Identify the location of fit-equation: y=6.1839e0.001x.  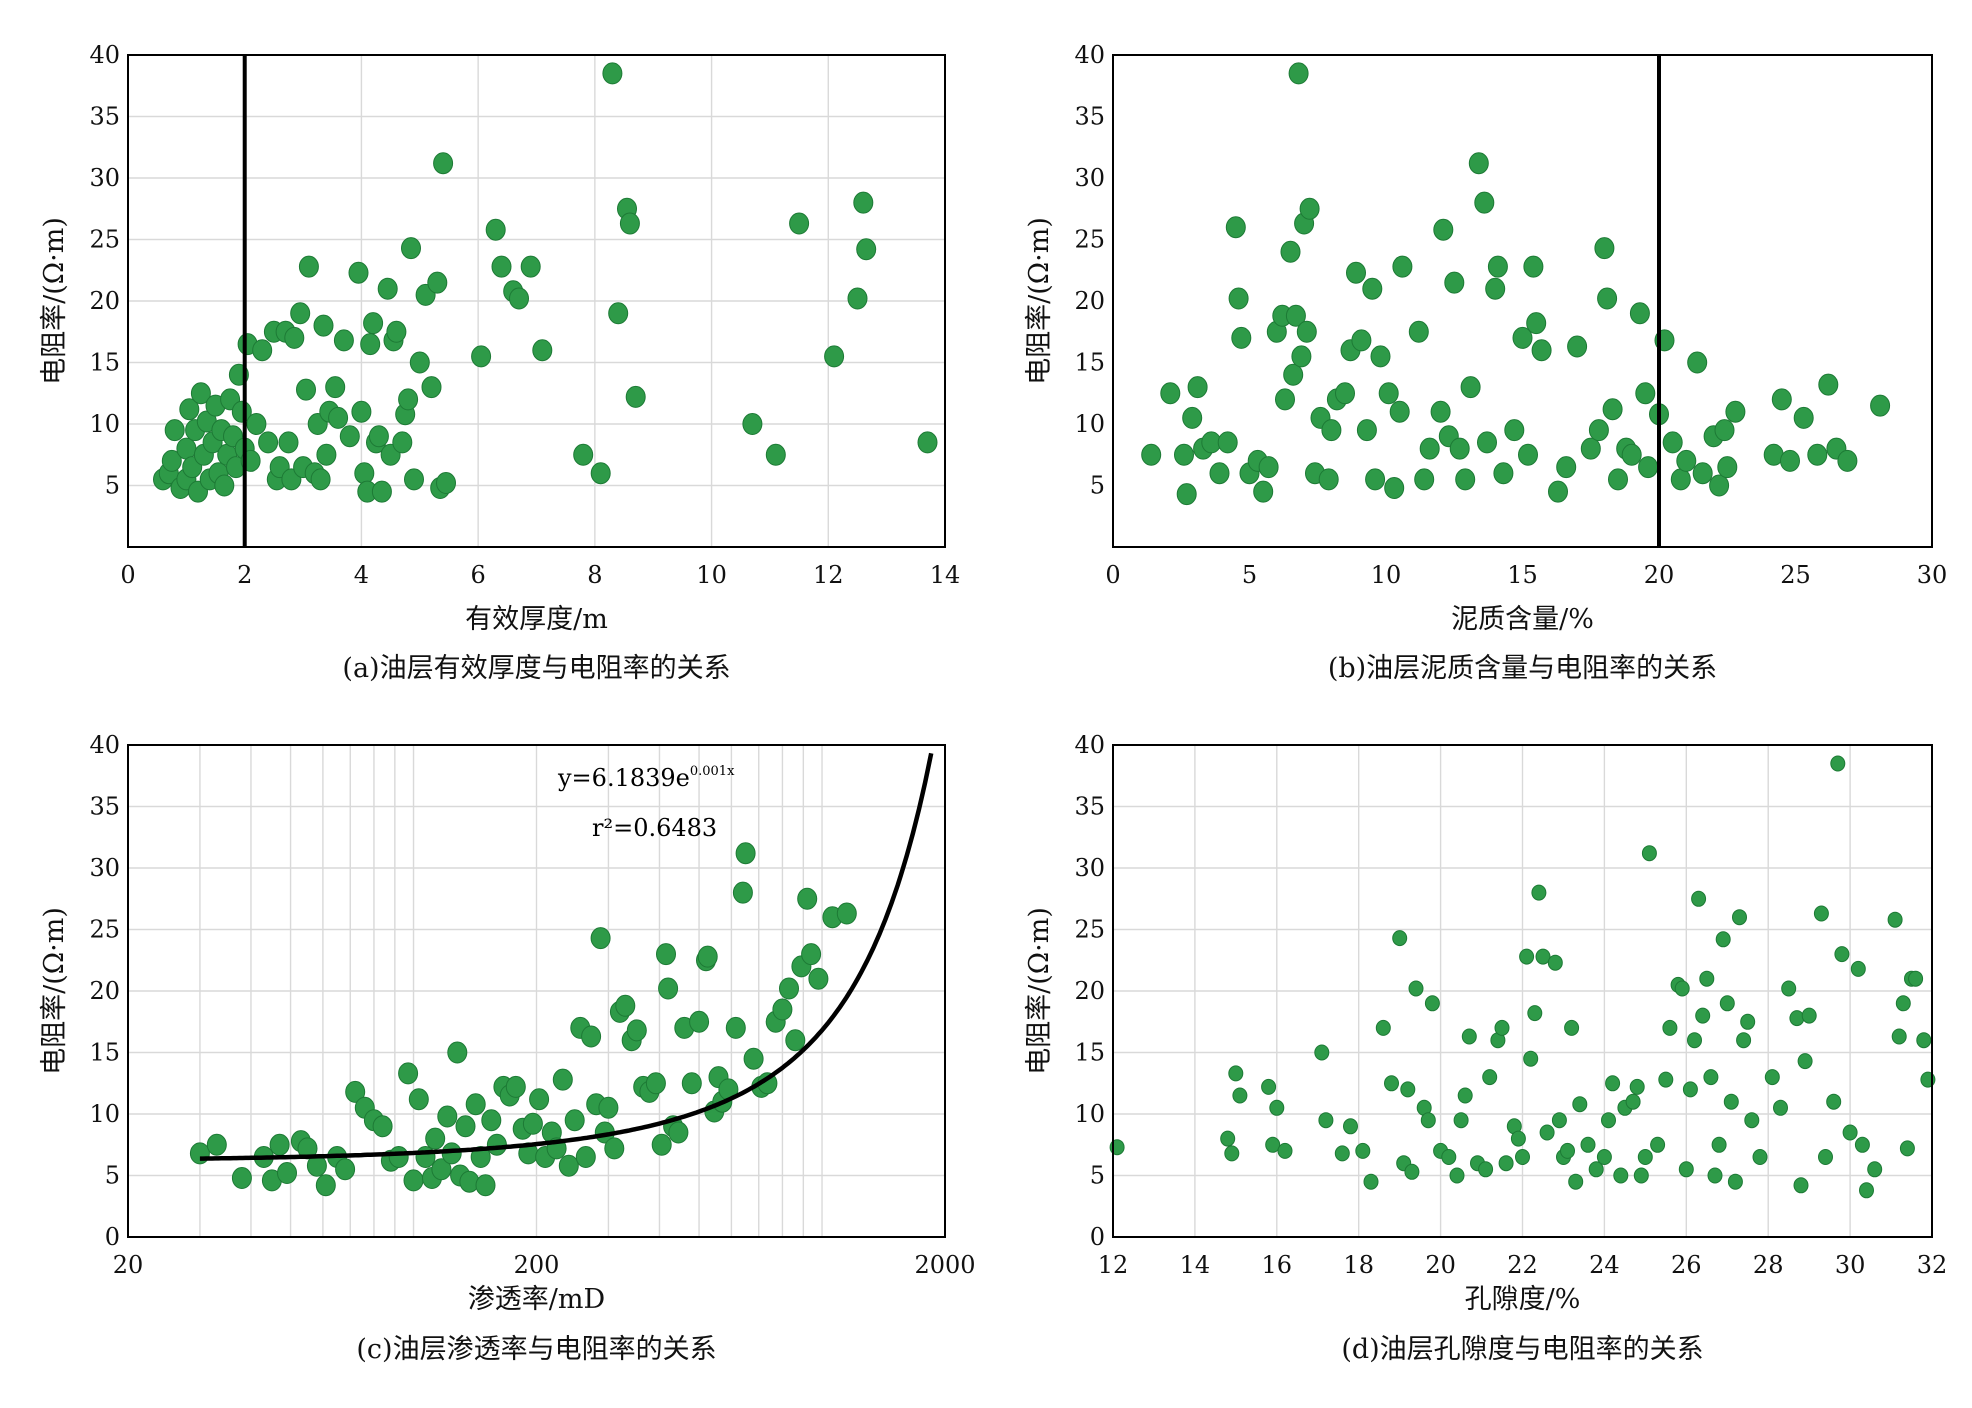
(646, 778).